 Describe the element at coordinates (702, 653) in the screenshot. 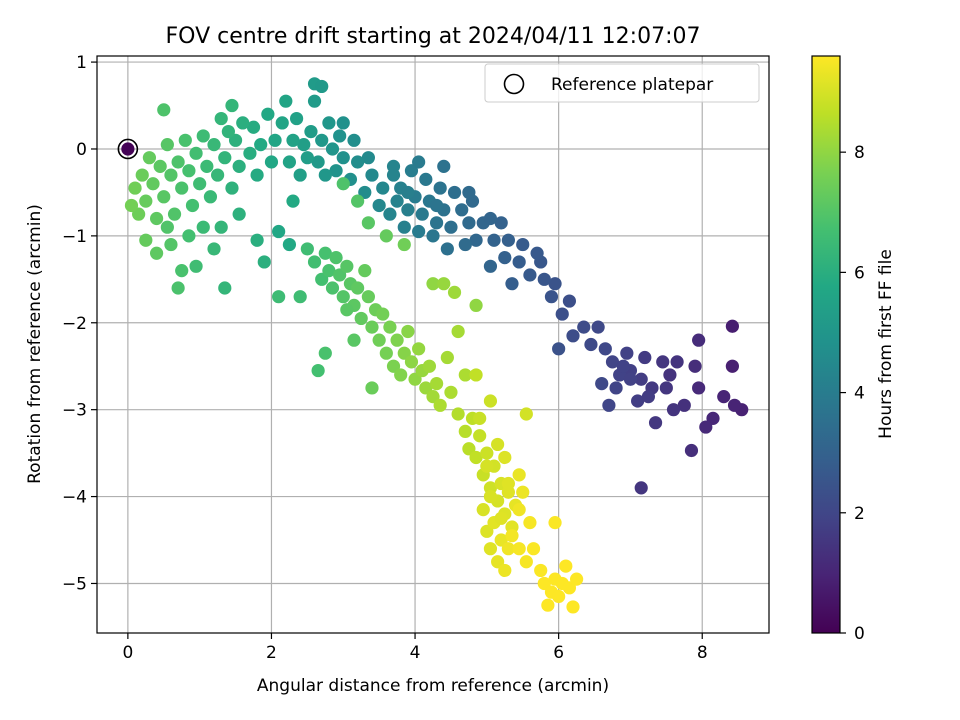

I see `x-tick-label: 8` at that location.